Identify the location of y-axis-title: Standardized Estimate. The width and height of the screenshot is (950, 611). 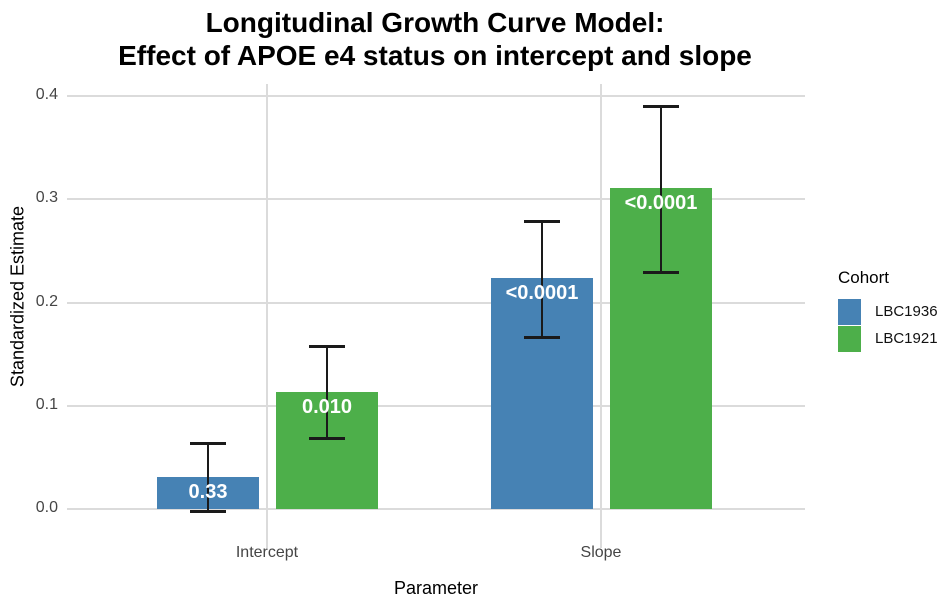
(17, 296).